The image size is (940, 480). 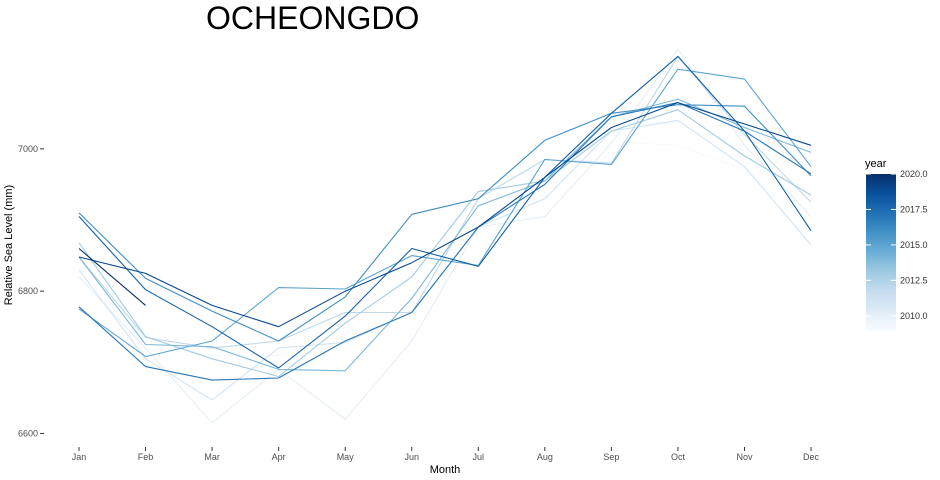 I want to click on x-tick-label-nov: Nov, so click(x=744, y=457).